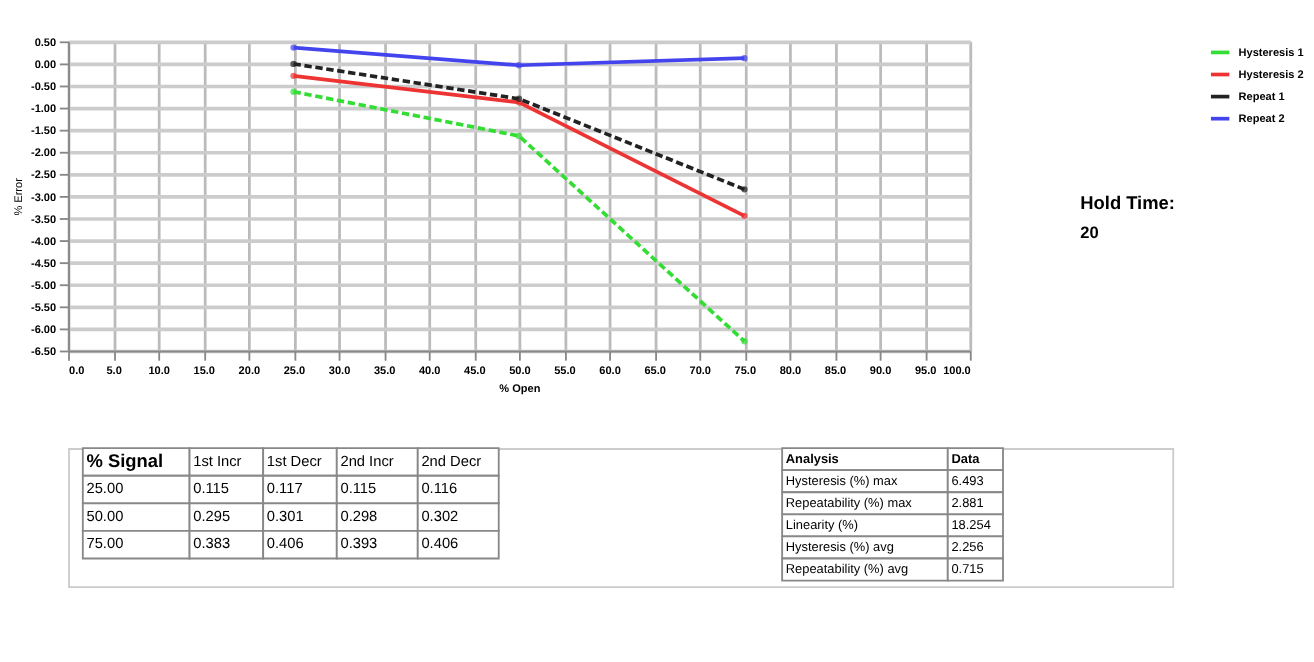  What do you see at coordinates (105, 515) in the screenshot?
I see `text: 50.00` at bounding box center [105, 515].